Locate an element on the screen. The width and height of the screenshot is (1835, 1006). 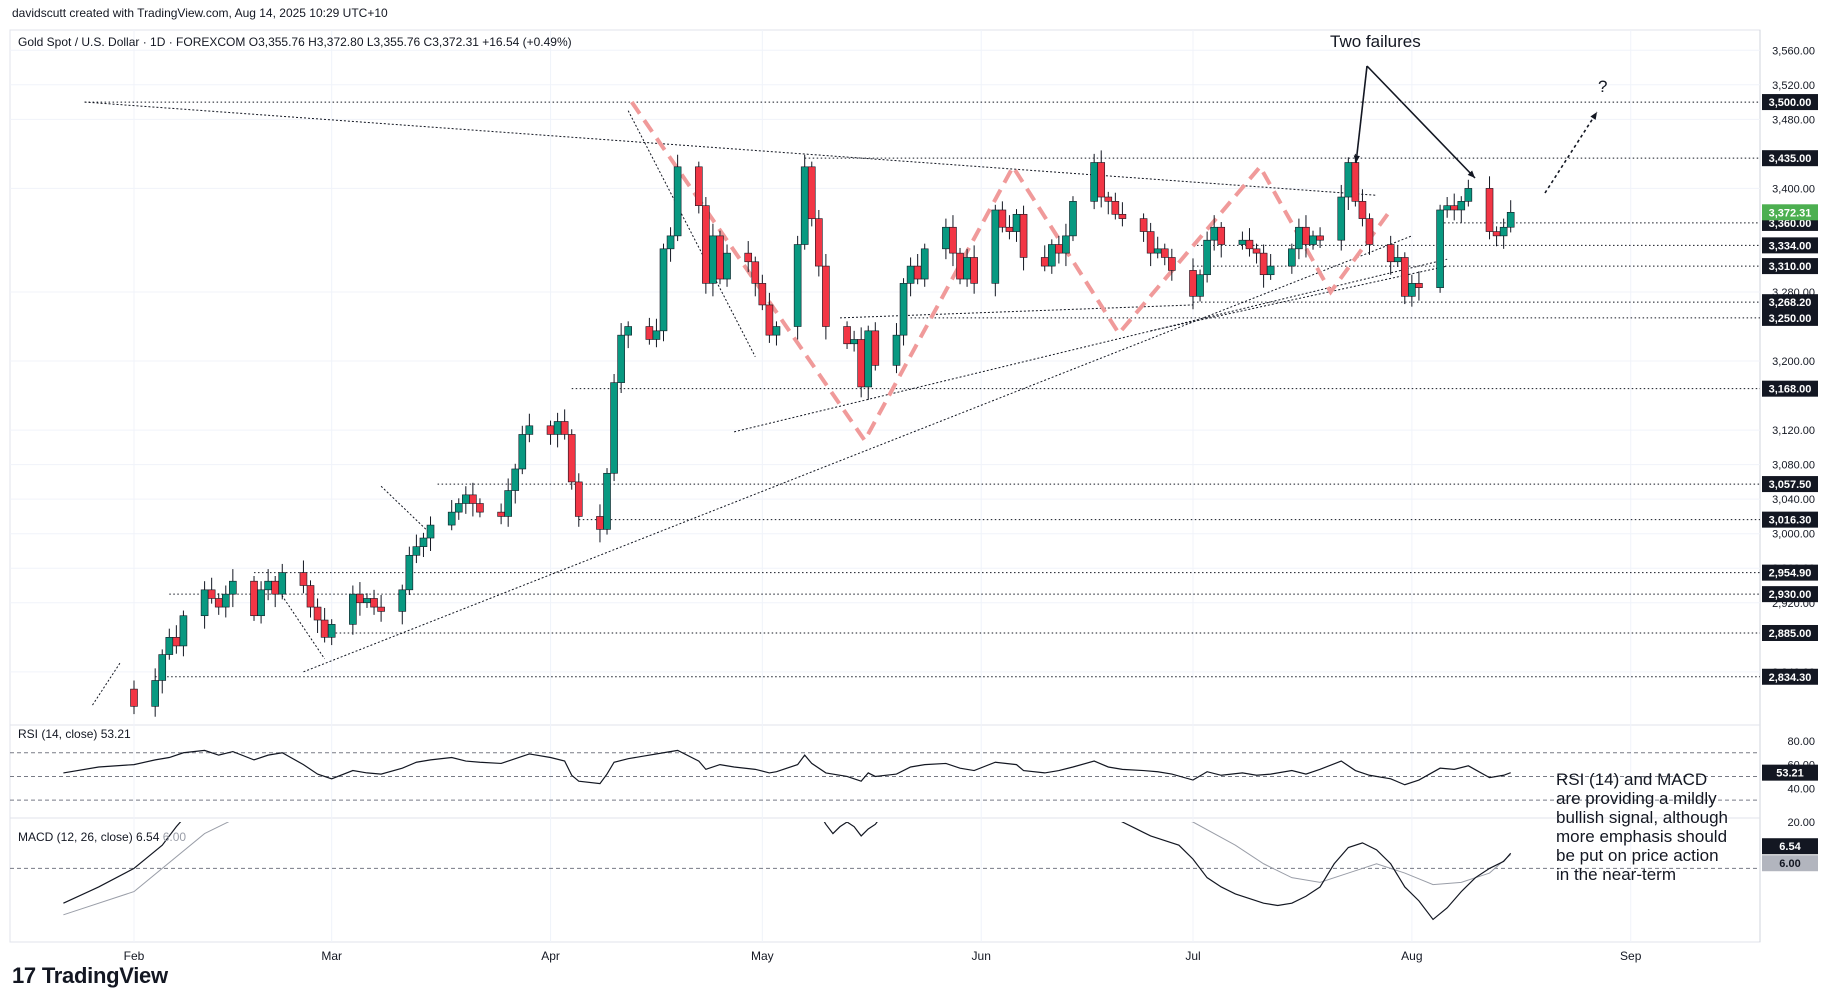
macd-label: MACD (12, 26, close) is located at coordinates (75, 837).